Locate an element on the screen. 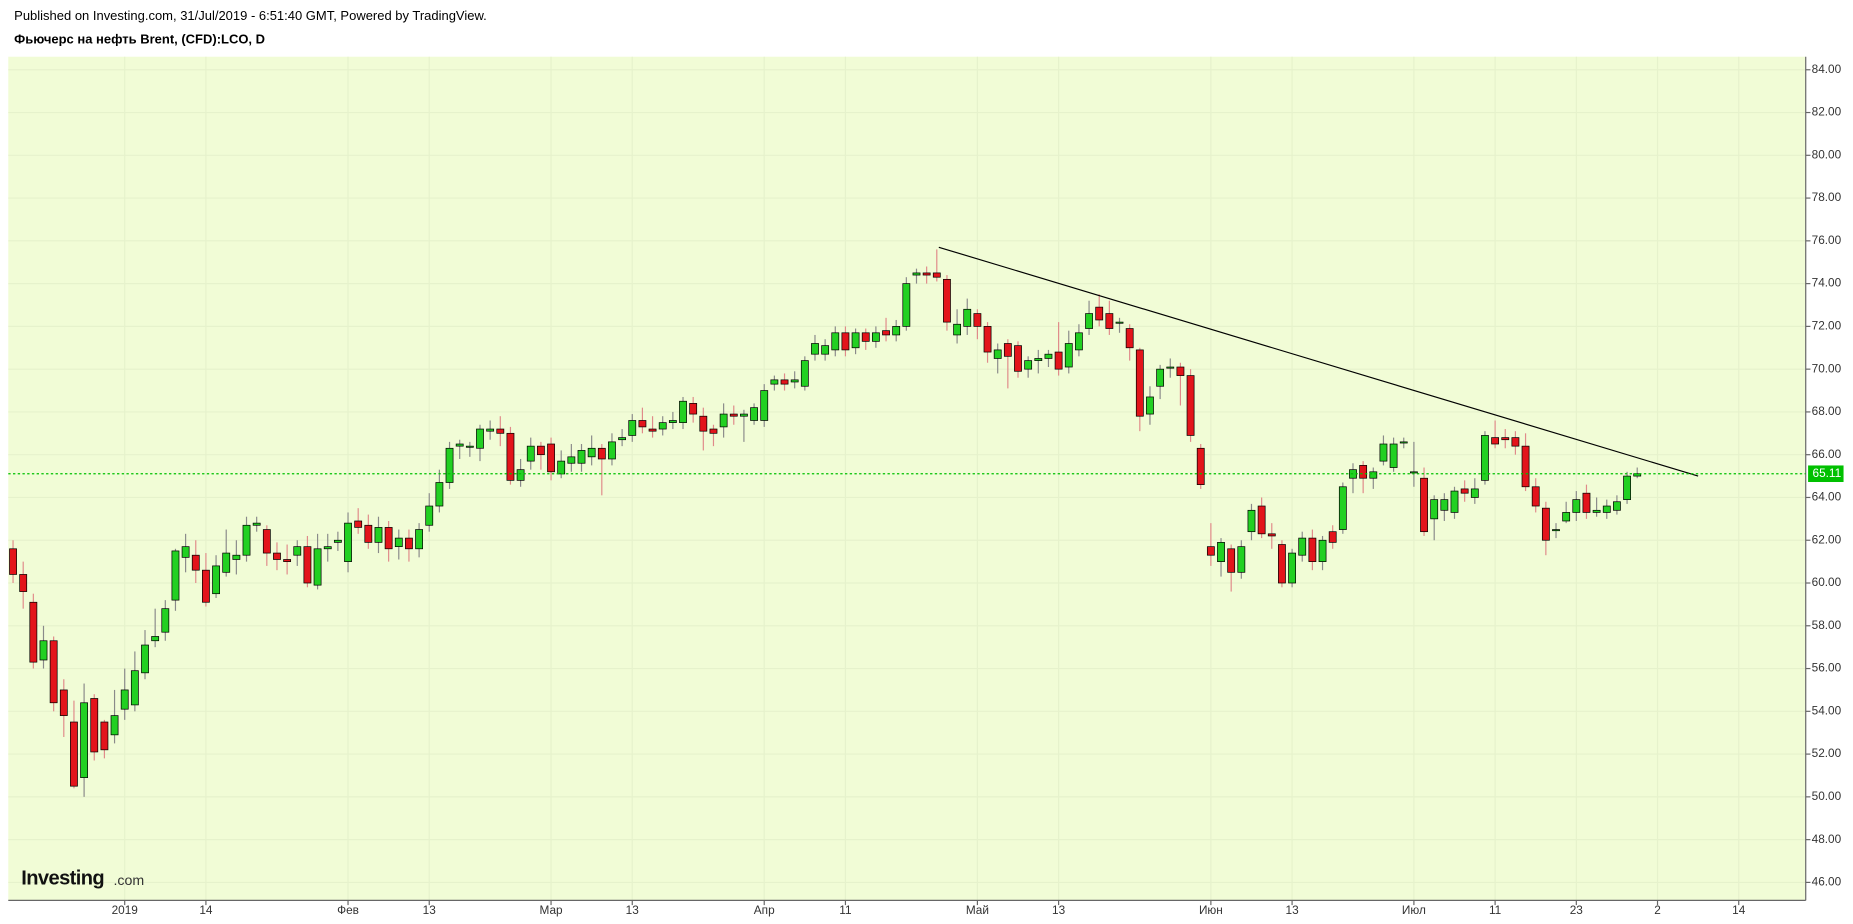 This screenshot has width=1853, height=924. x-tick-label: 2019 is located at coordinates (125, 910).